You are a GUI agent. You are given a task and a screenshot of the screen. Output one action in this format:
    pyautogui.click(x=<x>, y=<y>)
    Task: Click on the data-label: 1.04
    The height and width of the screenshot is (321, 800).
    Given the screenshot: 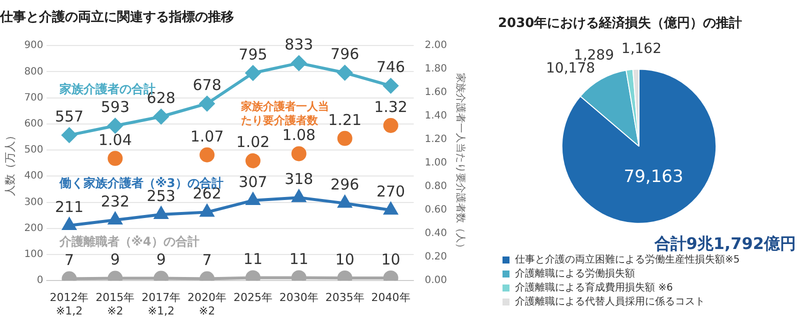 What is the action you would take?
    pyautogui.click(x=115, y=139)
    